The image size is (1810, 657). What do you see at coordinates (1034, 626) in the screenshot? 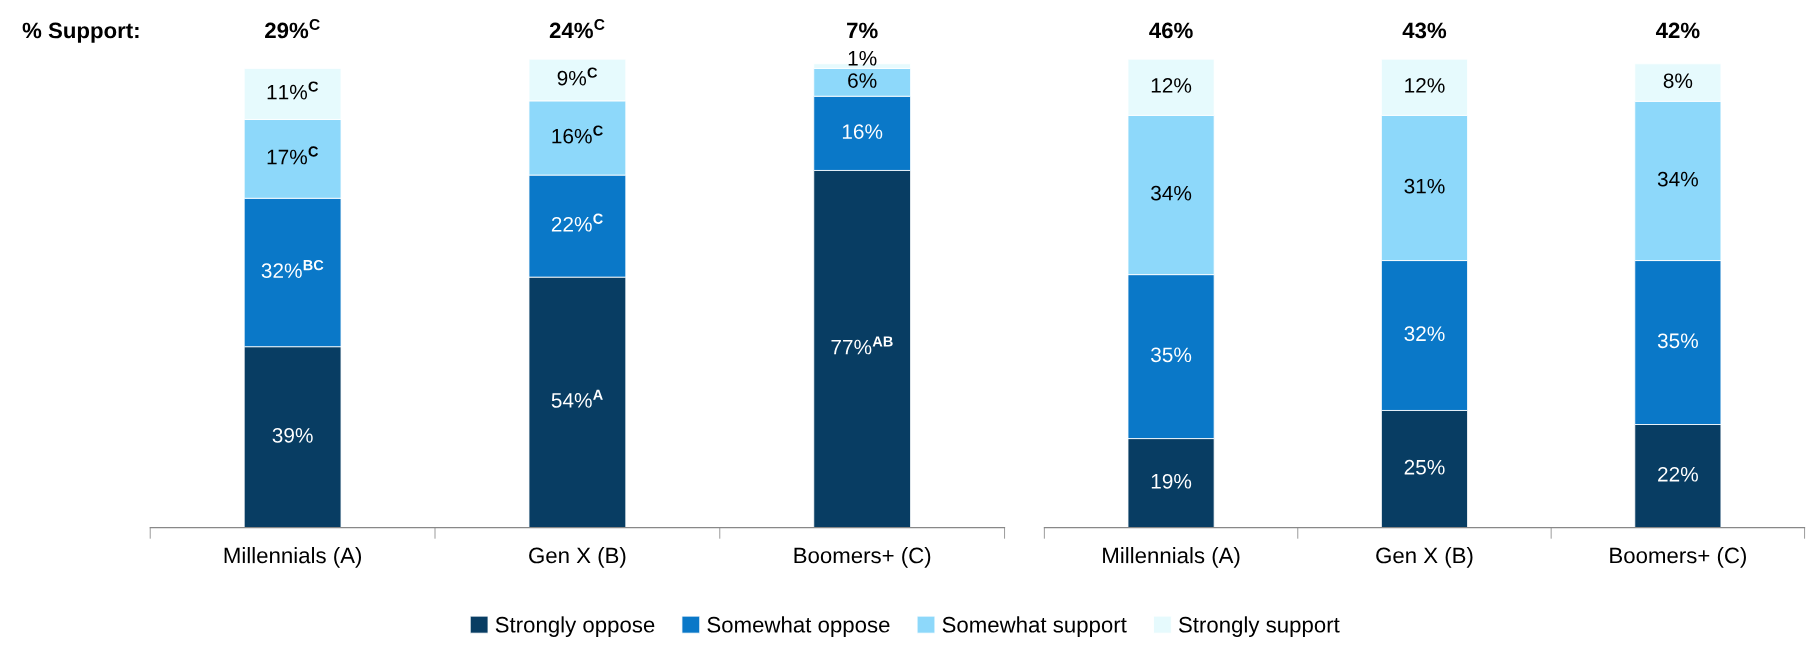
I see `legend-label: Somewhat support` at bounding box center [1034, 626].